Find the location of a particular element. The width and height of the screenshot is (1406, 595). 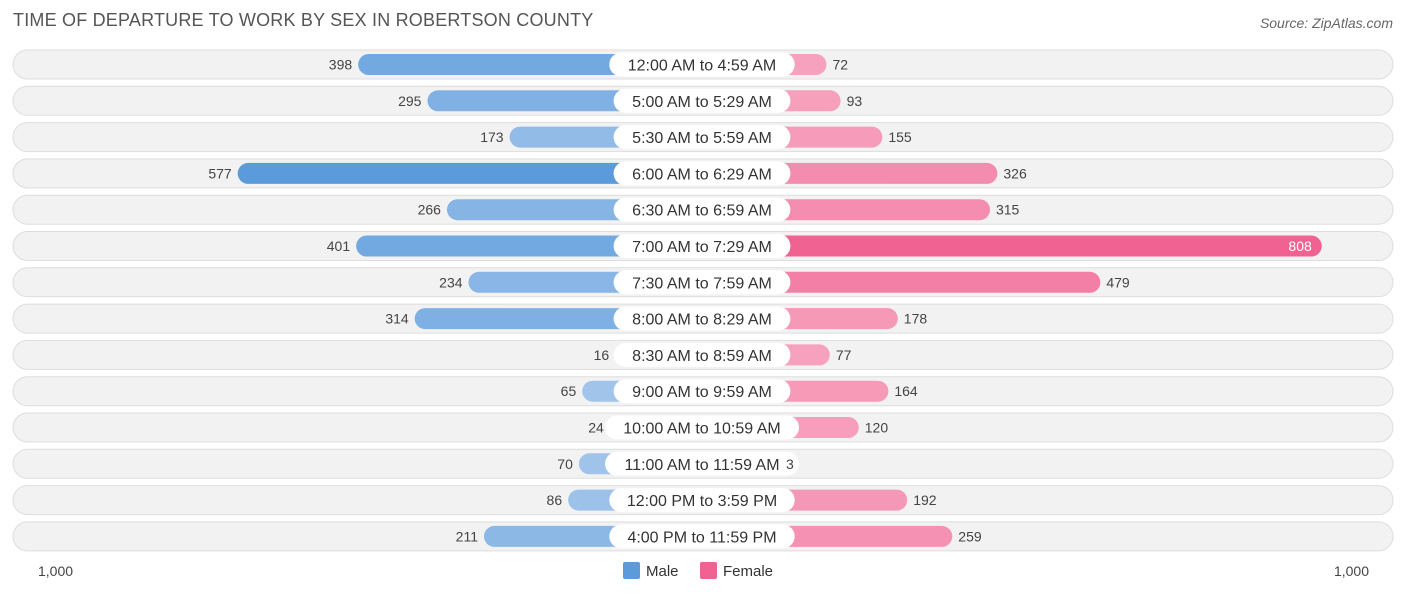

female-value-label: 155 is located at coordinates (900, 137).